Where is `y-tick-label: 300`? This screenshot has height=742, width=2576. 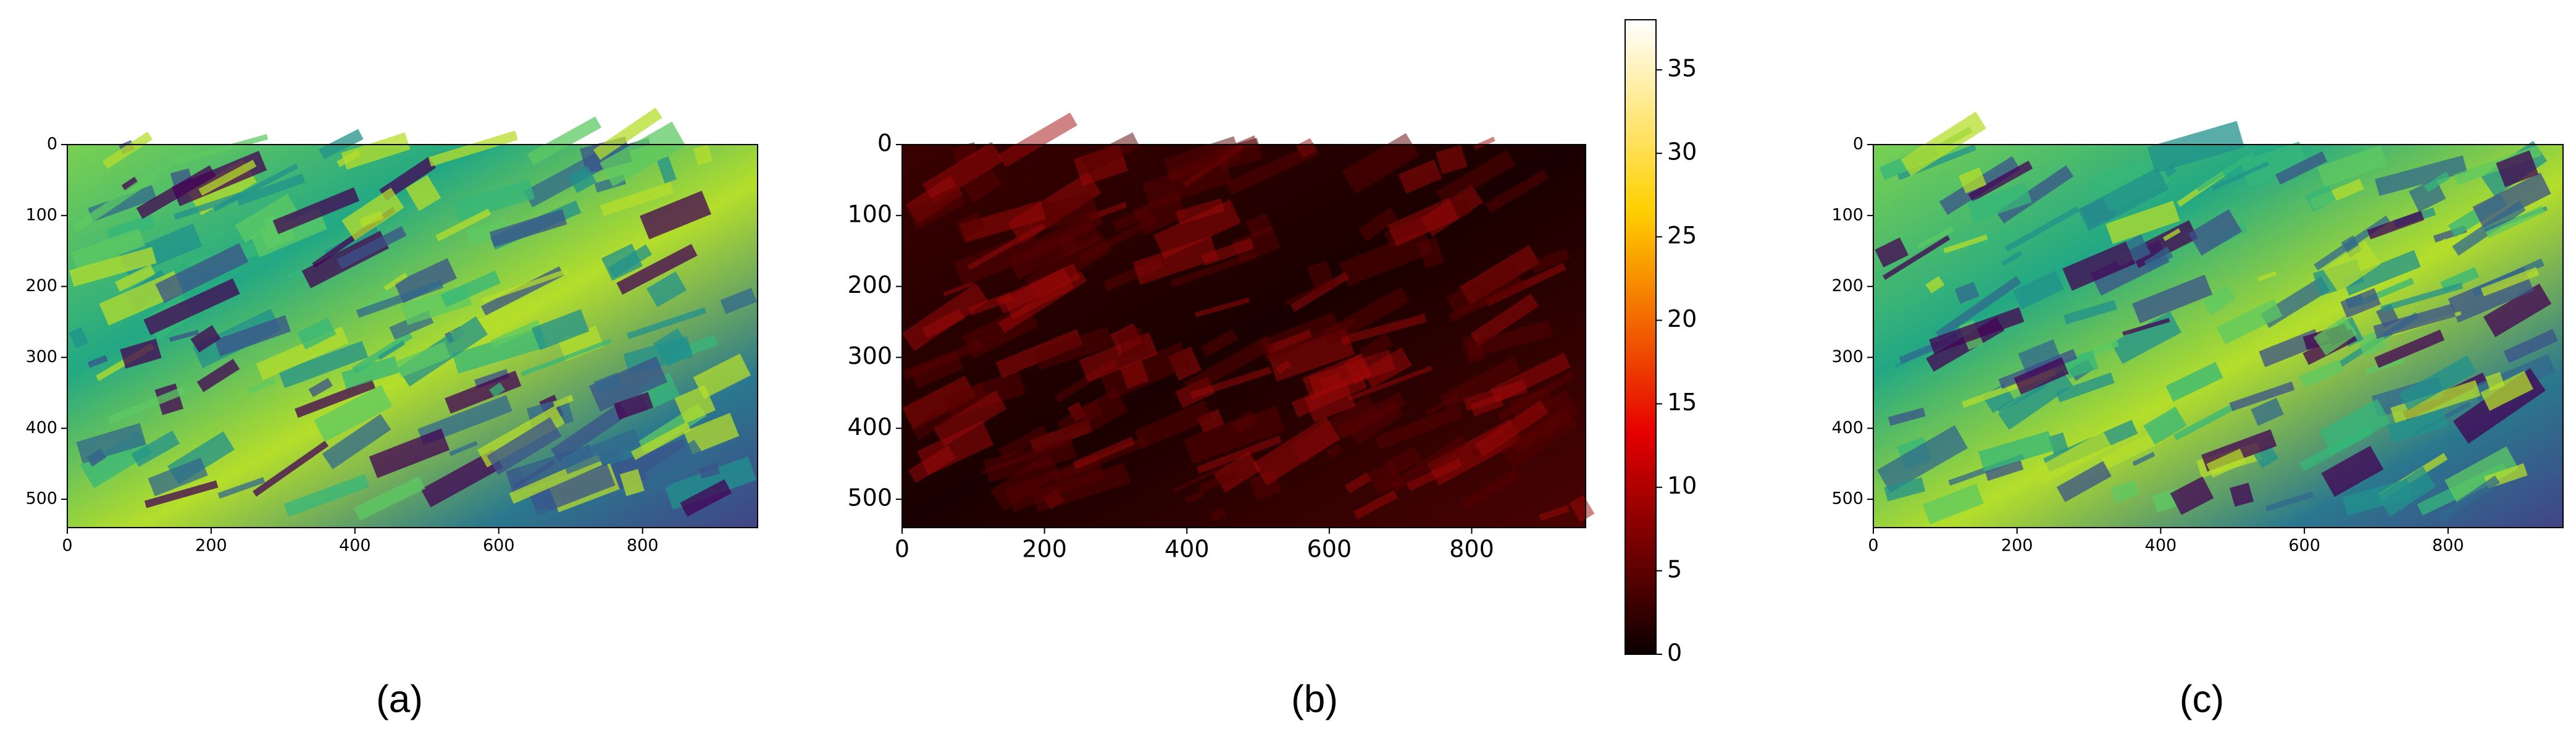
y-tick-label: 300 is located at coordinates (41, 356).